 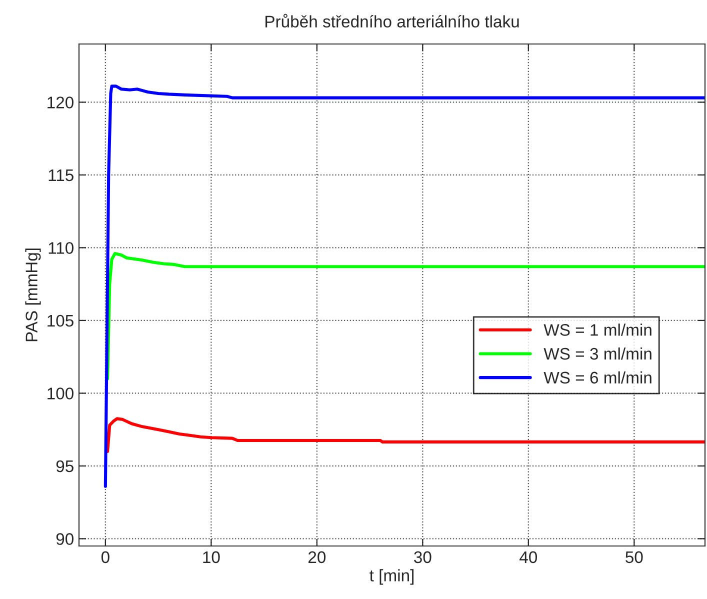 What do you see at coordinates (392, 577) in the screenshot?
I see `x-axis-title: t [min]` at bounding box center [392, 577].